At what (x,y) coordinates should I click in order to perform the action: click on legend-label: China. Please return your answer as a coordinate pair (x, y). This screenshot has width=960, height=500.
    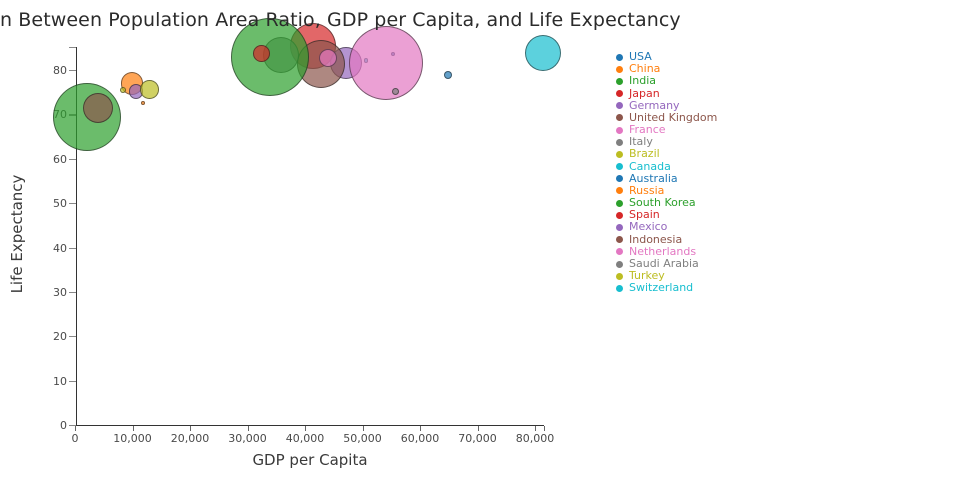
    Looking at the image, I should click on (645, 69).